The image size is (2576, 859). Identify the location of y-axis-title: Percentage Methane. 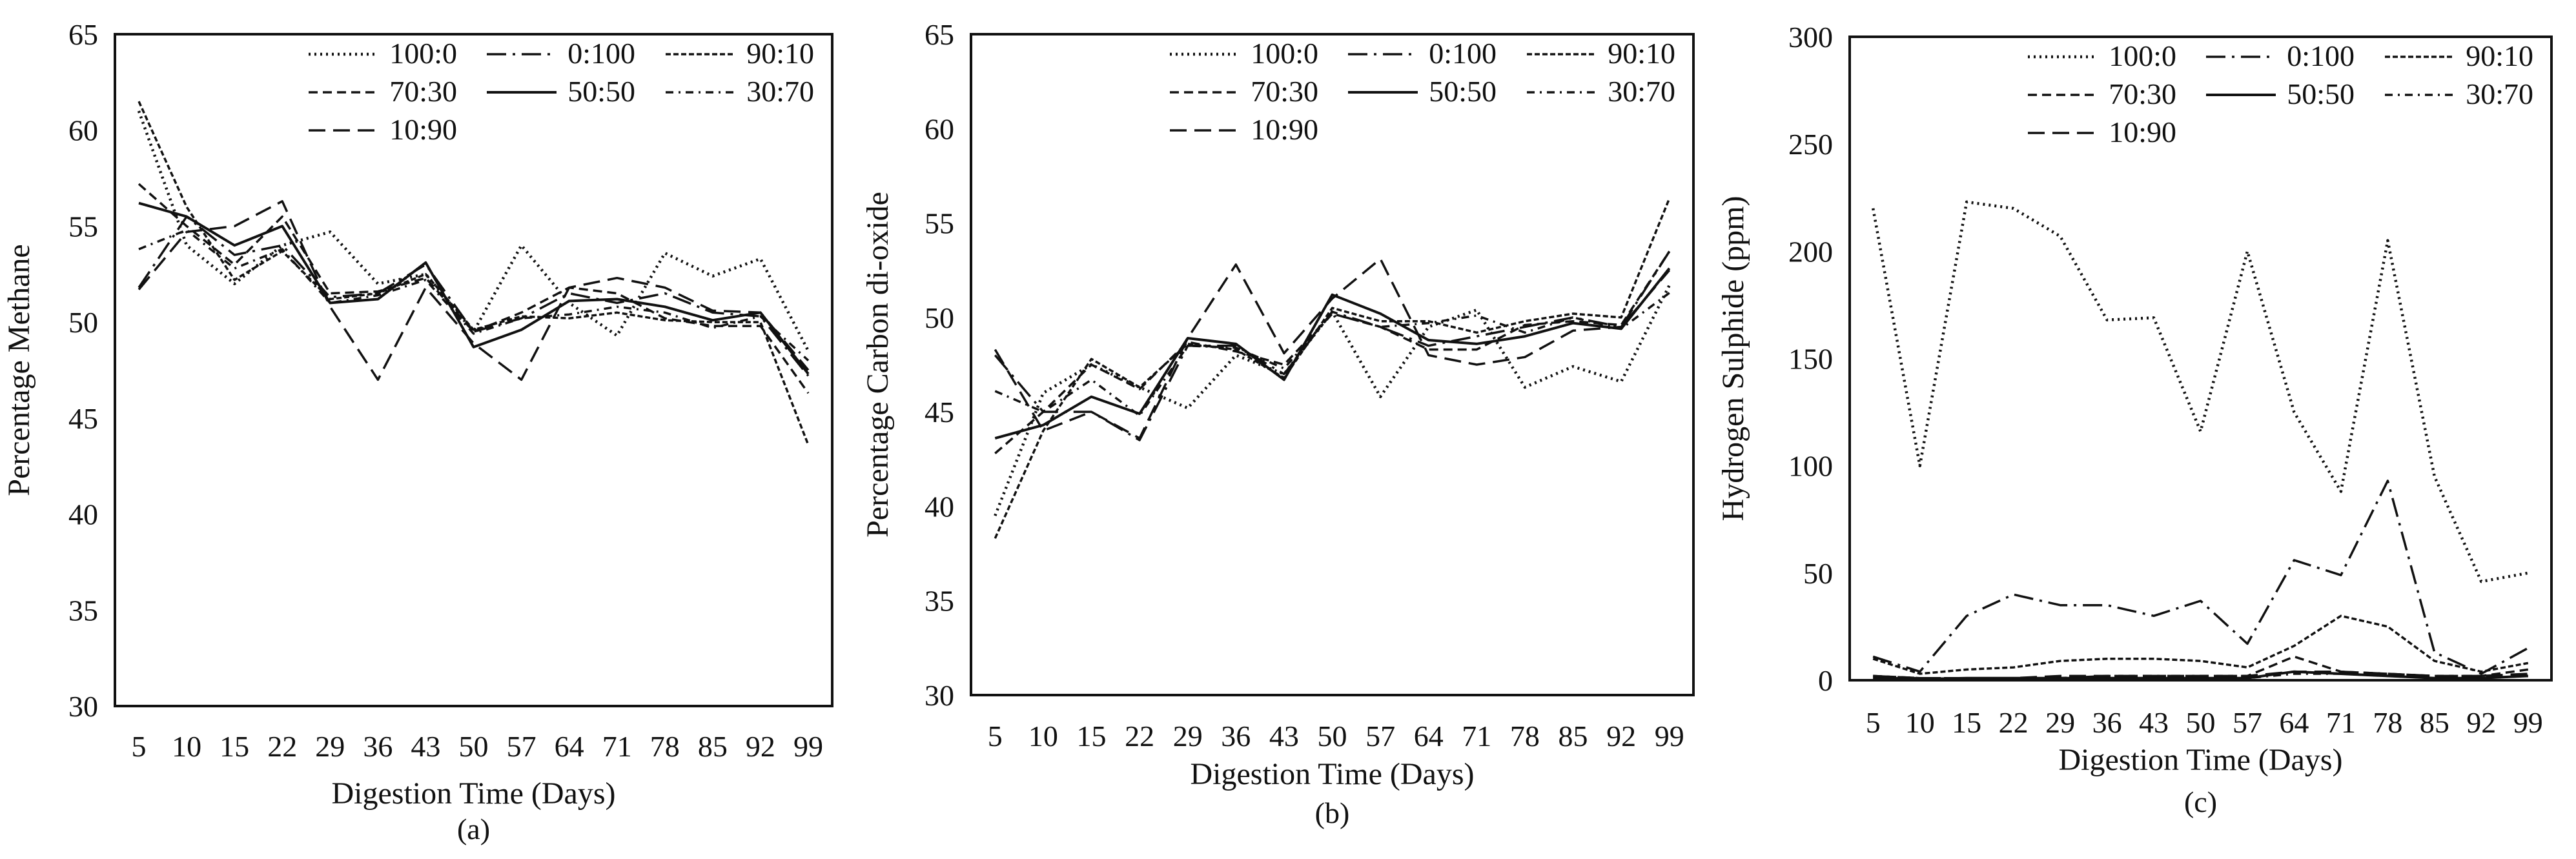
(19, 370).